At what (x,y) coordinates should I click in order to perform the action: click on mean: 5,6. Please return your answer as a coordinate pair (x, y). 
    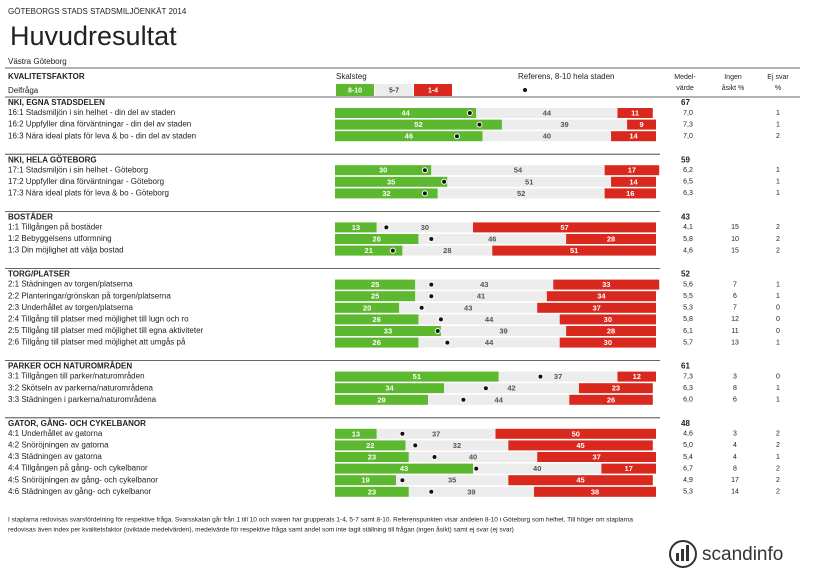
    Looking at the image, I should click on (688, 284).